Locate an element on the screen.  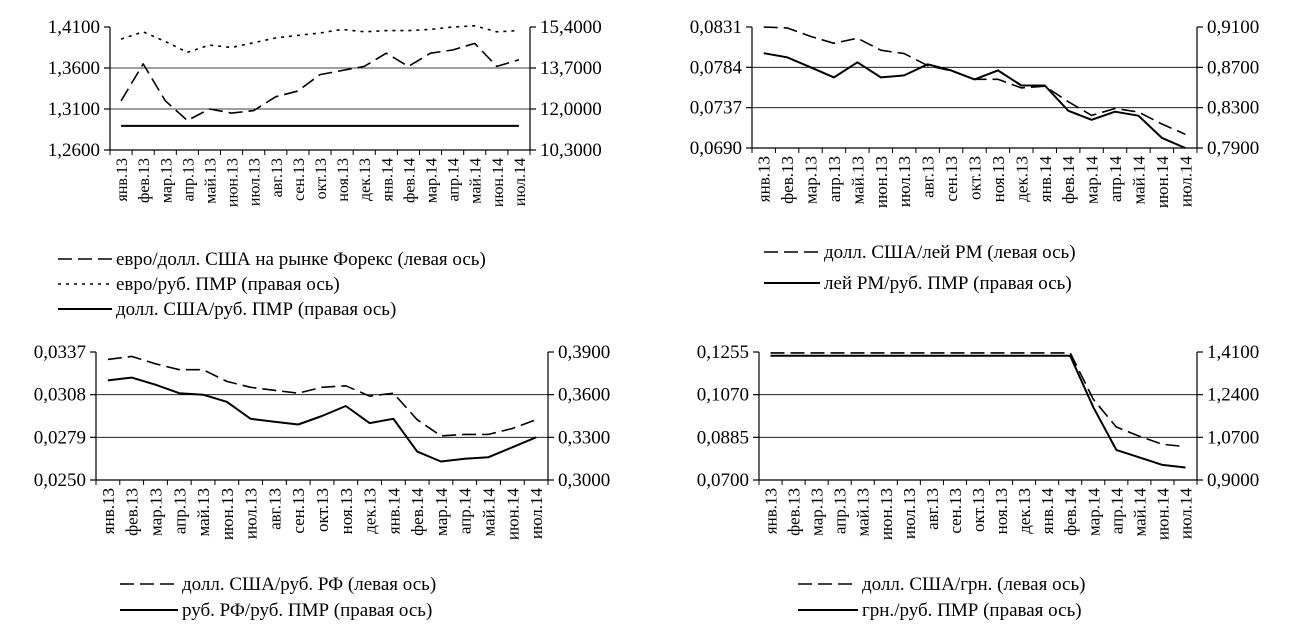
legend-label: долл. США/руб. РФ (левая ось) is located at coordinates (309, 584).